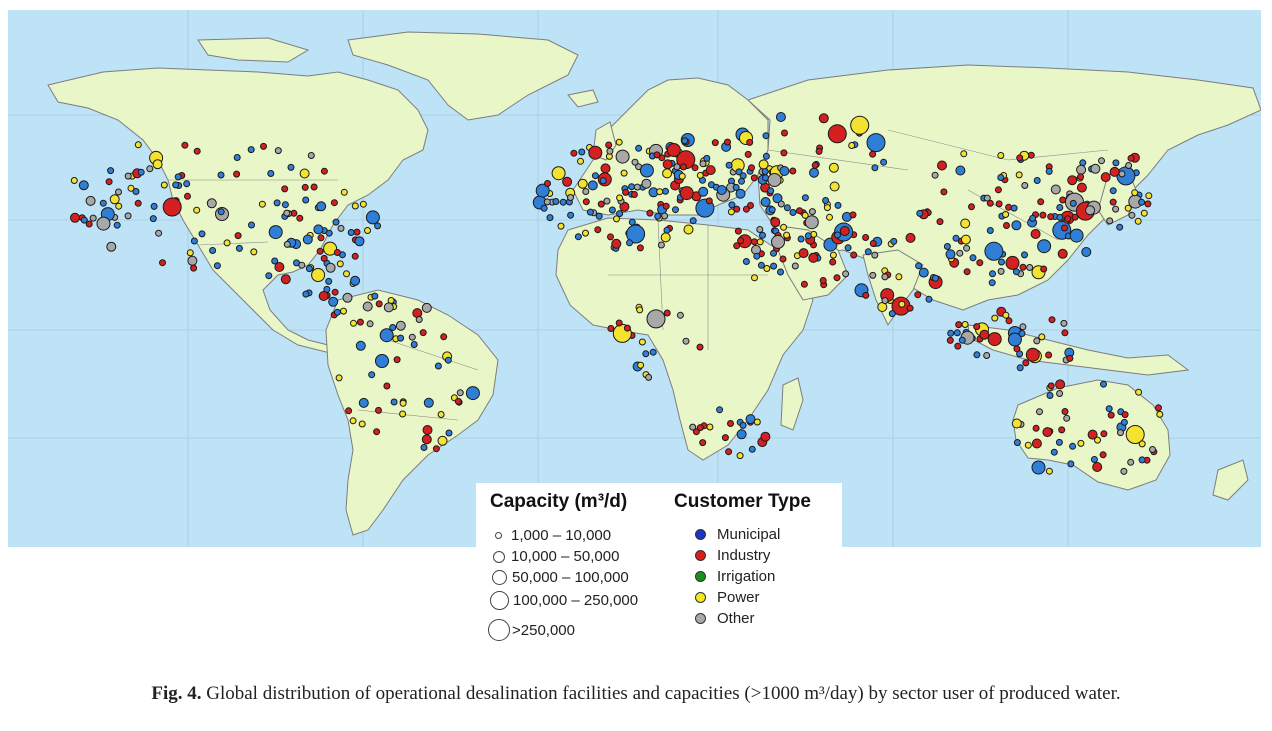  What do you see at coordinates (727, 597) in the screenshot?
I see `customer-type-legend-item: Power` at bounding box center [727, 597].